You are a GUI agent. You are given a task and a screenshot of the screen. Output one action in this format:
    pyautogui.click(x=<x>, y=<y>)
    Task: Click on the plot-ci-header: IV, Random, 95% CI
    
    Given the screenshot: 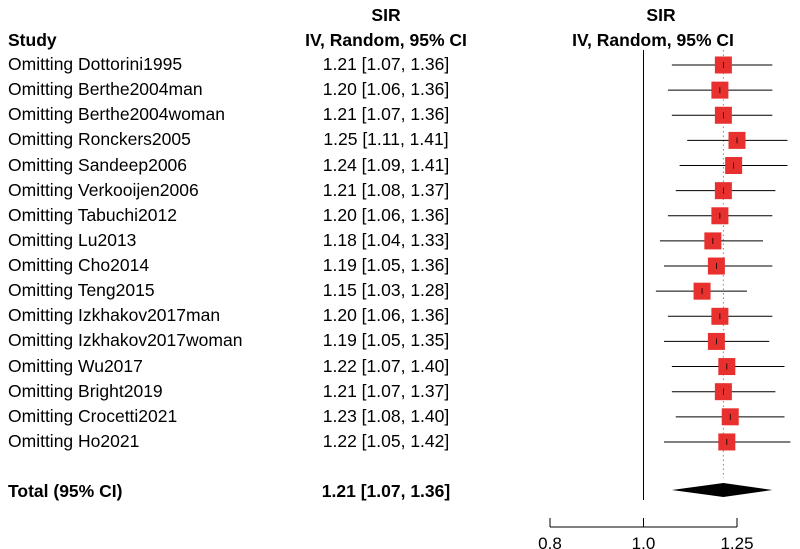 What is the action you would take?
    pyautogui.click(x=653, y=40)
    